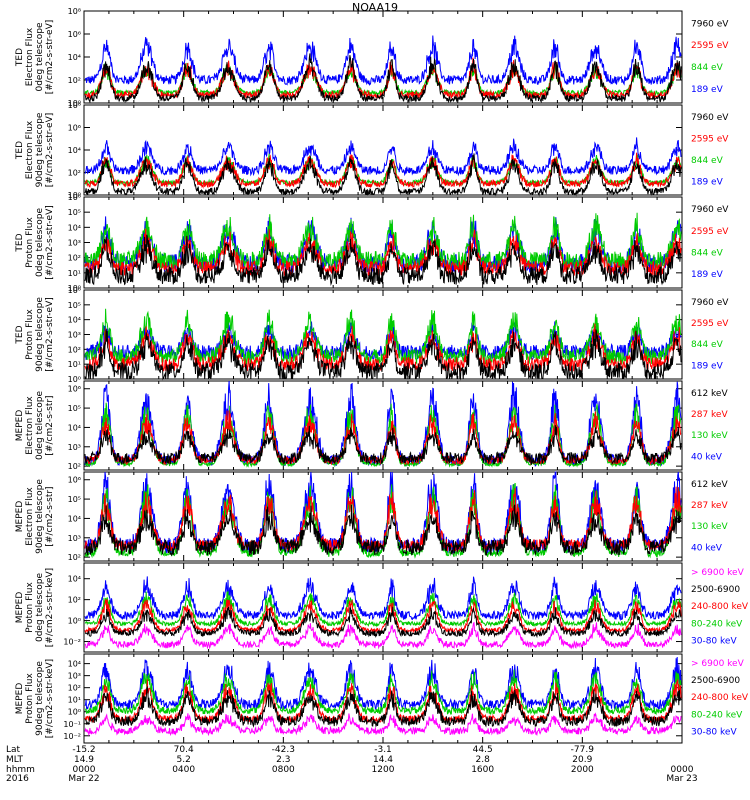 The image size is (750, 800). I want to click on y-tick-label: 10¹, so click(74, 364).